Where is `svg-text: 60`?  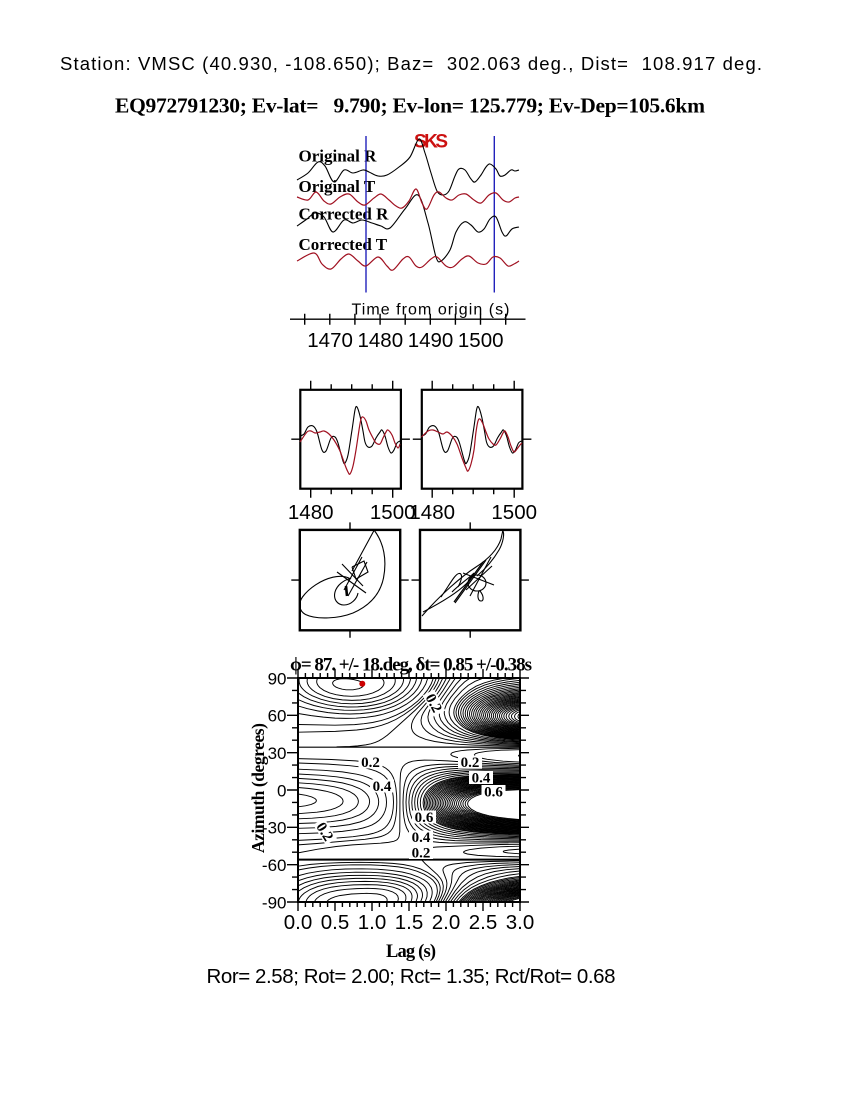 svg-text: 60 is located at coordinates (277, 716).